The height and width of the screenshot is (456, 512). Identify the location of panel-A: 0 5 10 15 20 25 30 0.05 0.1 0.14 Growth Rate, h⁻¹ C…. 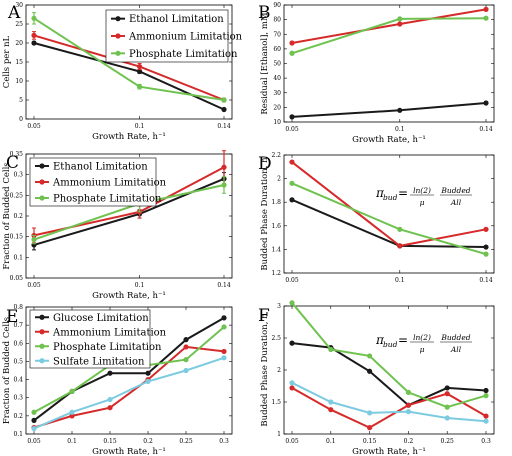
(122, 72).